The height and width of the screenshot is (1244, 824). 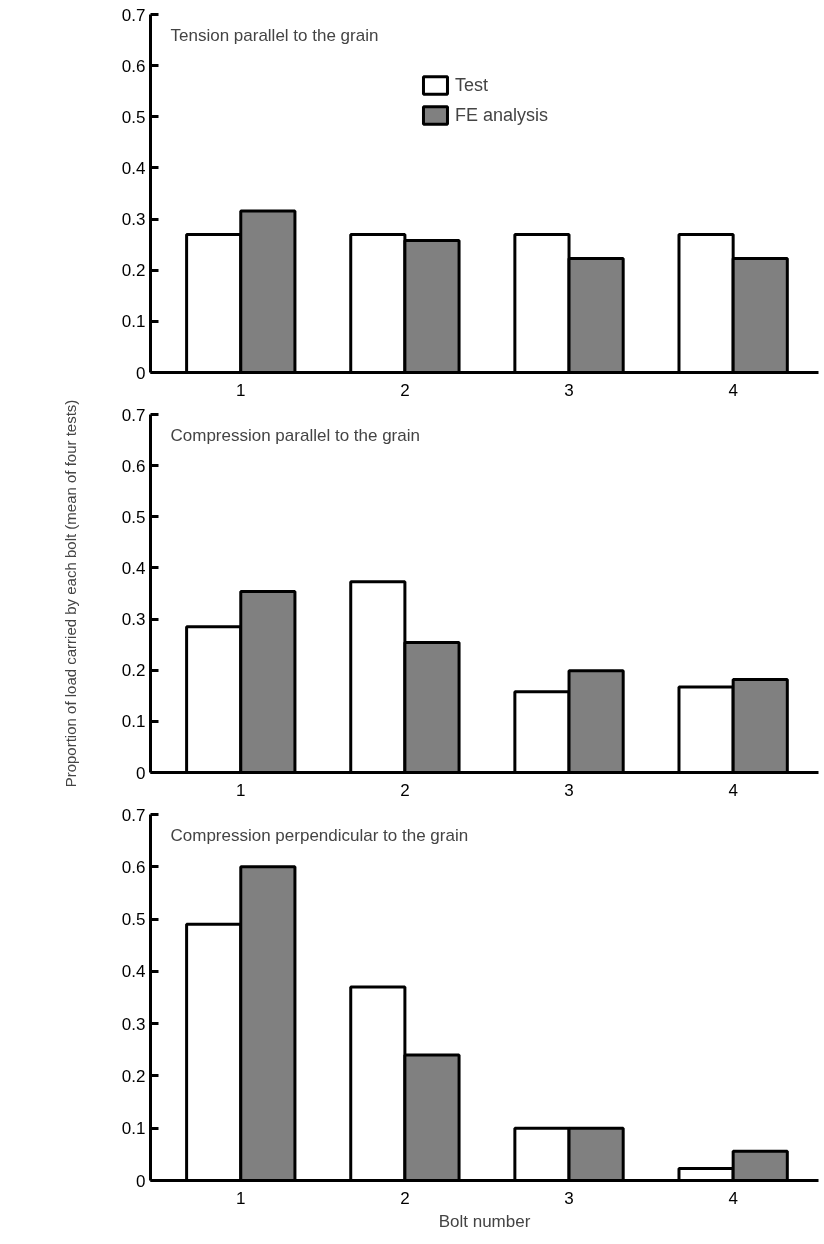 What do you see at coordinates (471, 85) in the screenshot?
I see `legend-label: Test` at bounding box center [471, 85].